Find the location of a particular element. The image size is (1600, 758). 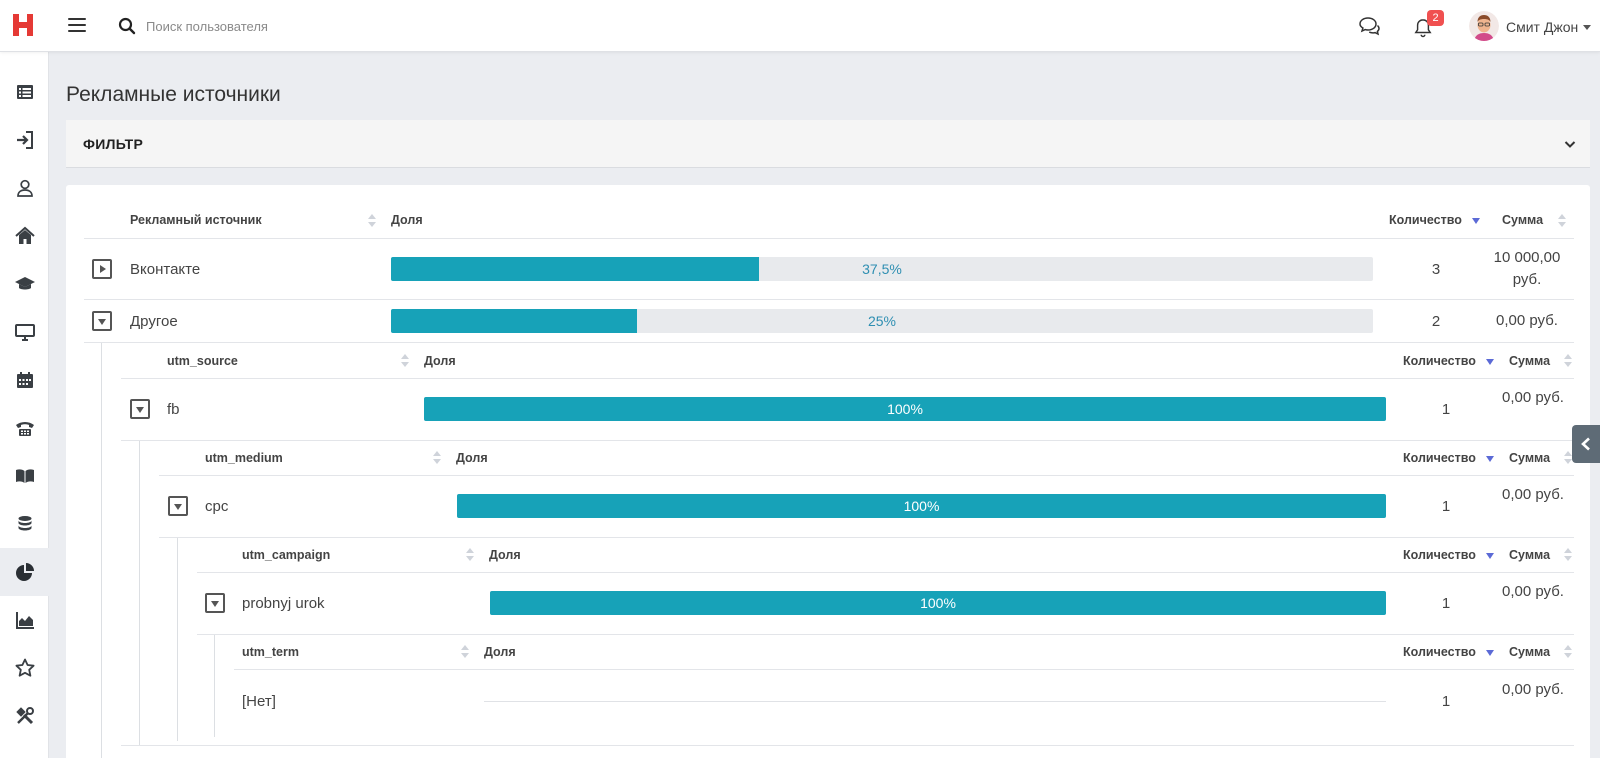

user-search-input is located at coordinates (296, 26).